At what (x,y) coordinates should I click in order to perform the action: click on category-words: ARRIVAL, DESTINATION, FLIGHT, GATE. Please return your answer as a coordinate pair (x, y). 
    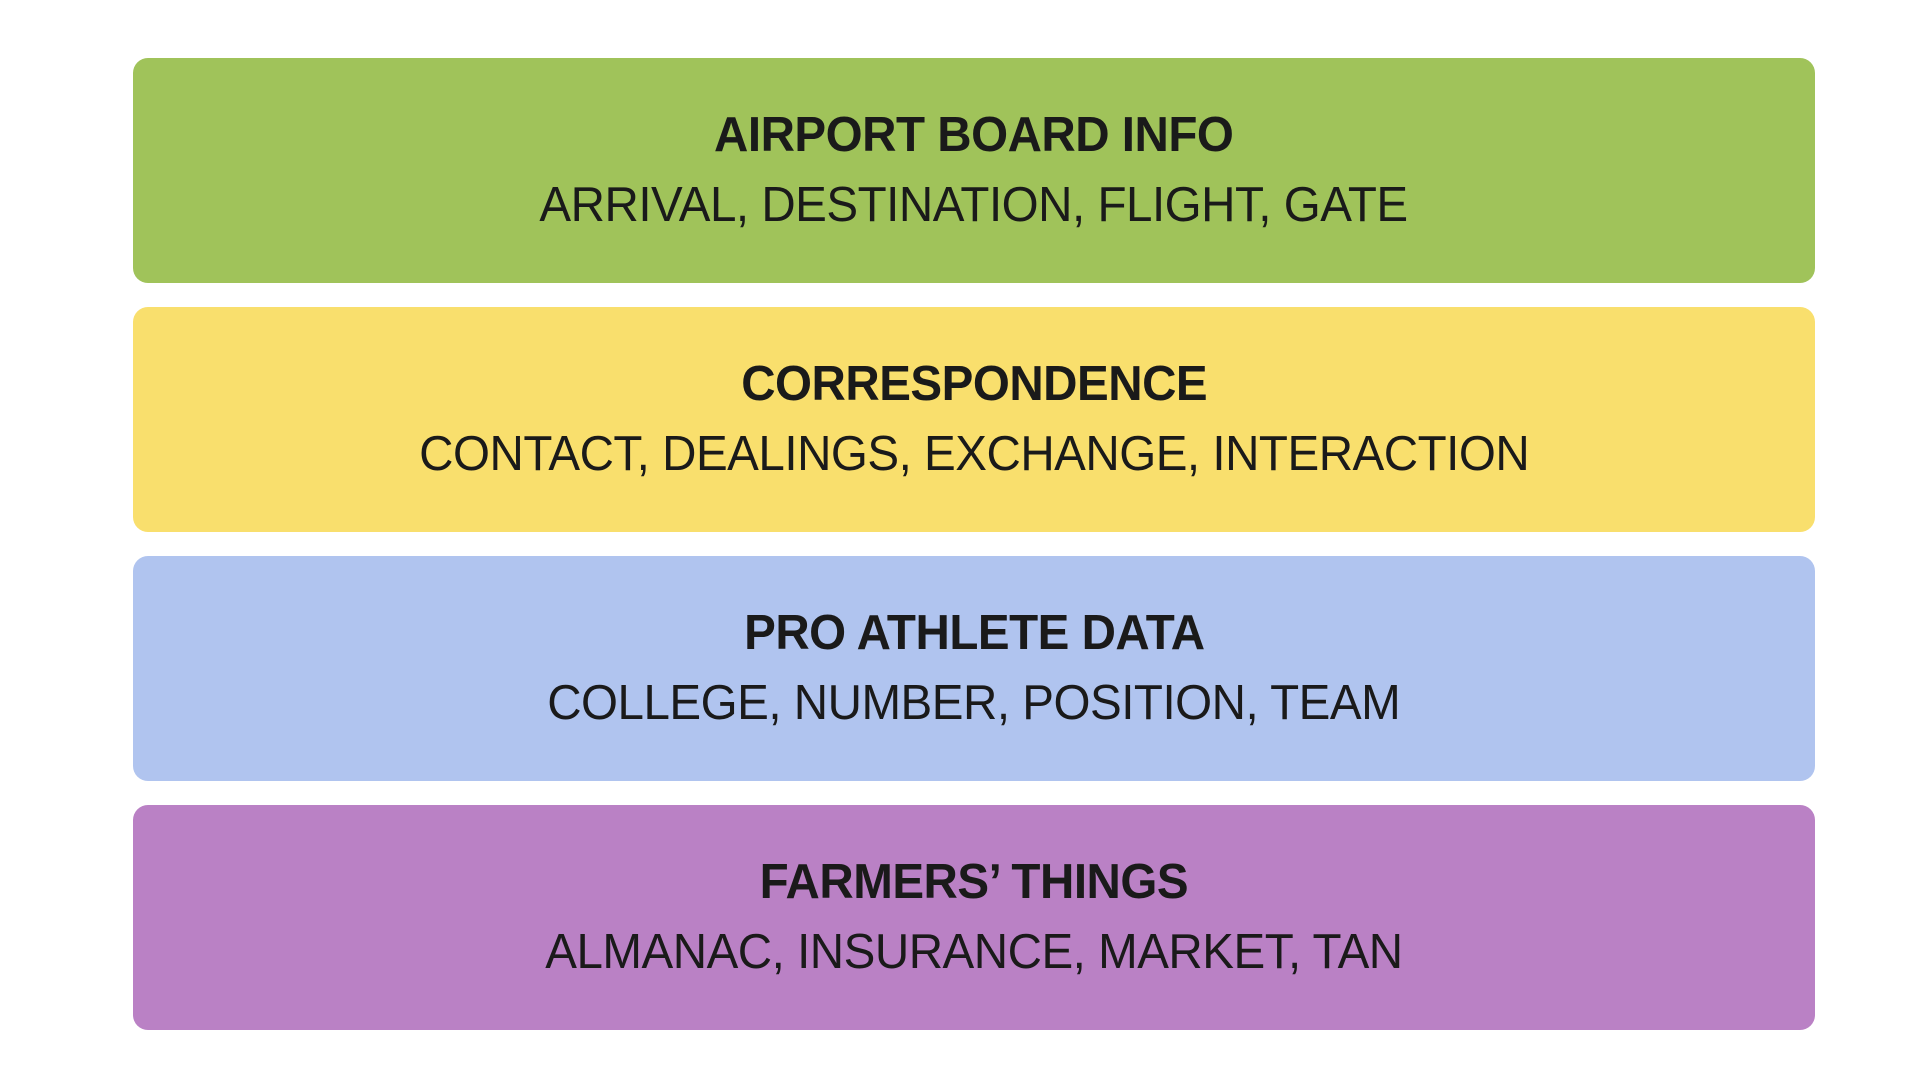
    Looking at the image, I should click on (974, 205).